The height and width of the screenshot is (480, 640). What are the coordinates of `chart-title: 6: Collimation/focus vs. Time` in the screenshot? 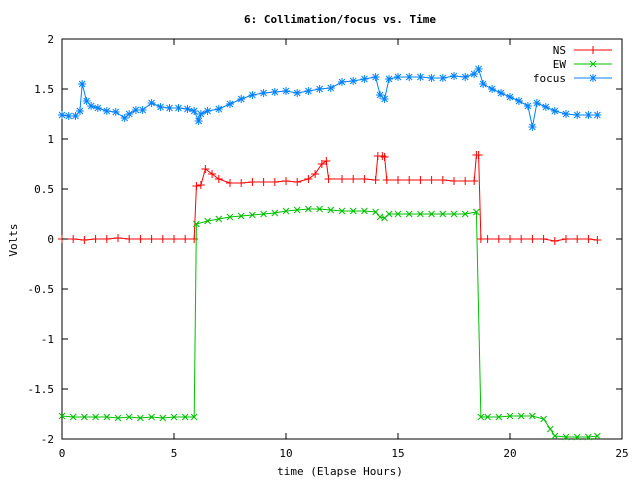 It's located at (340, 19).